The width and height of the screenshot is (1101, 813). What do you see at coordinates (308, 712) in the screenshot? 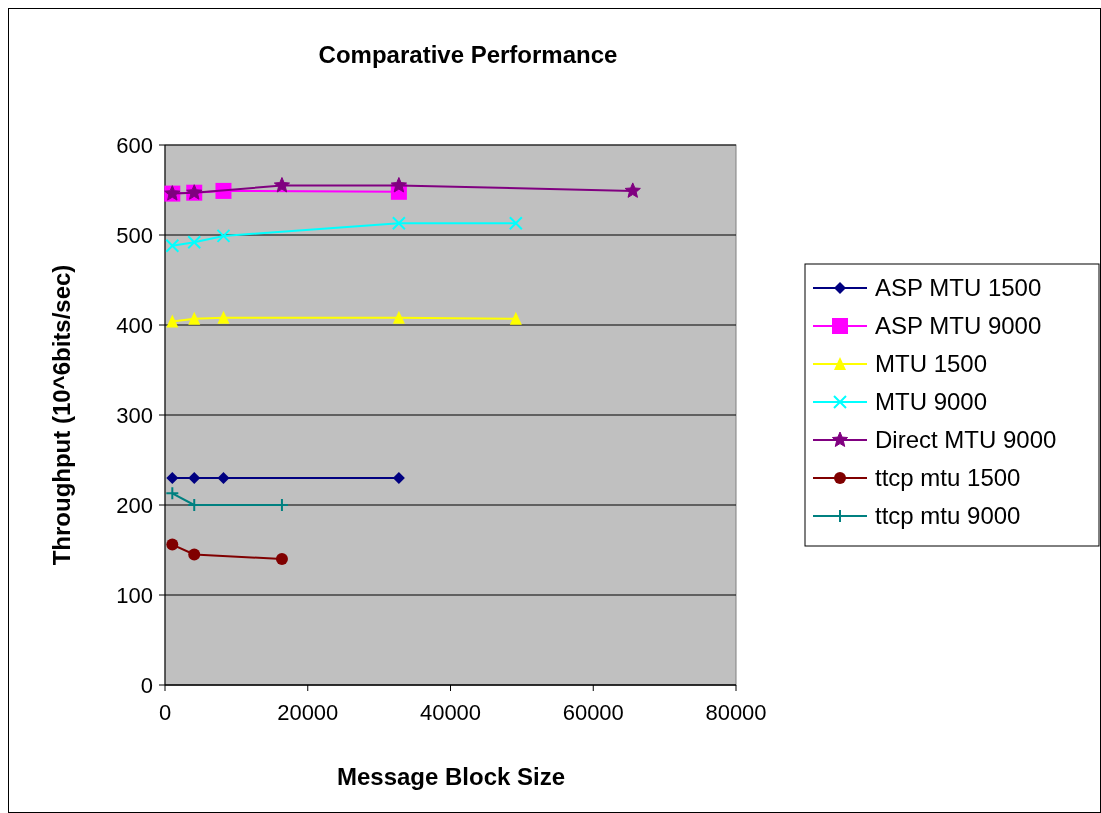
I see `x-tick-label: 20000` at bounding box center [308, 712].